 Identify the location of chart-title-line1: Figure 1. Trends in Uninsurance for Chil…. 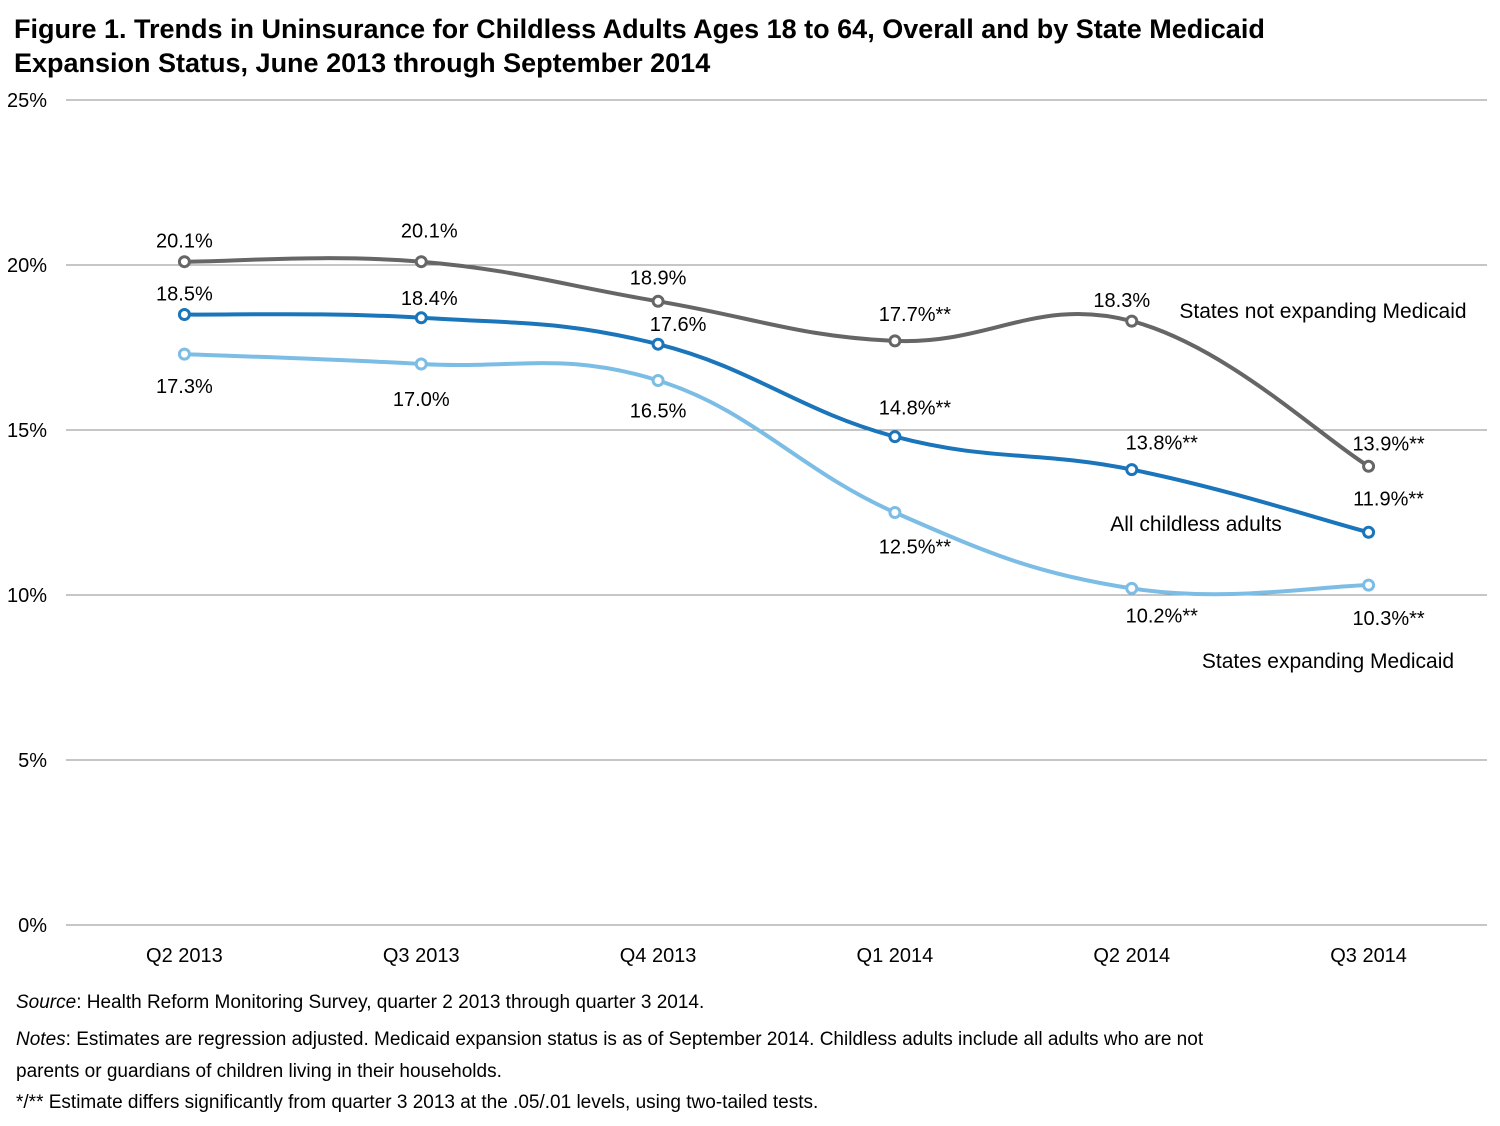
(639, 29).